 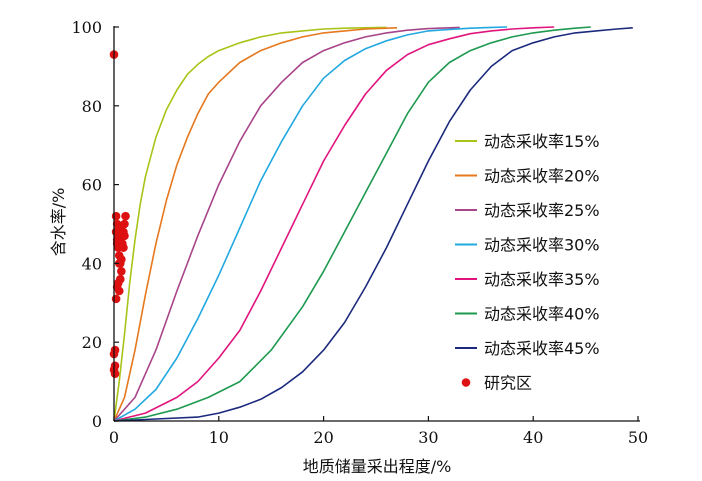 I want to click on legend-label-7: 动态采收率45%, so click(x=542, y=348).